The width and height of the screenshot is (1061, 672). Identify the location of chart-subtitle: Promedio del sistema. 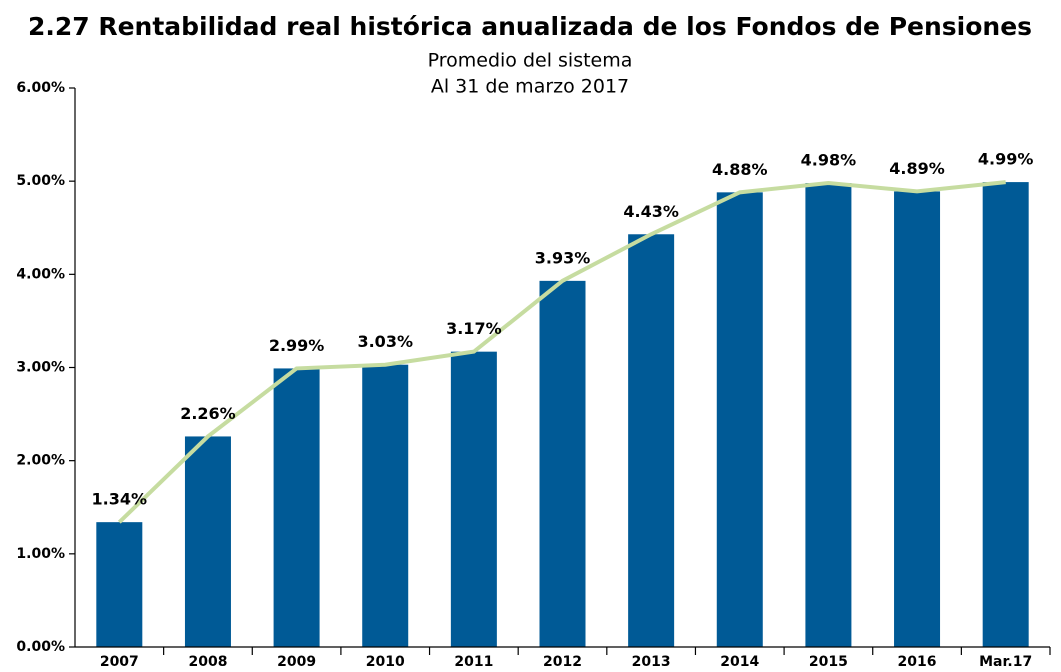
(530, 61).